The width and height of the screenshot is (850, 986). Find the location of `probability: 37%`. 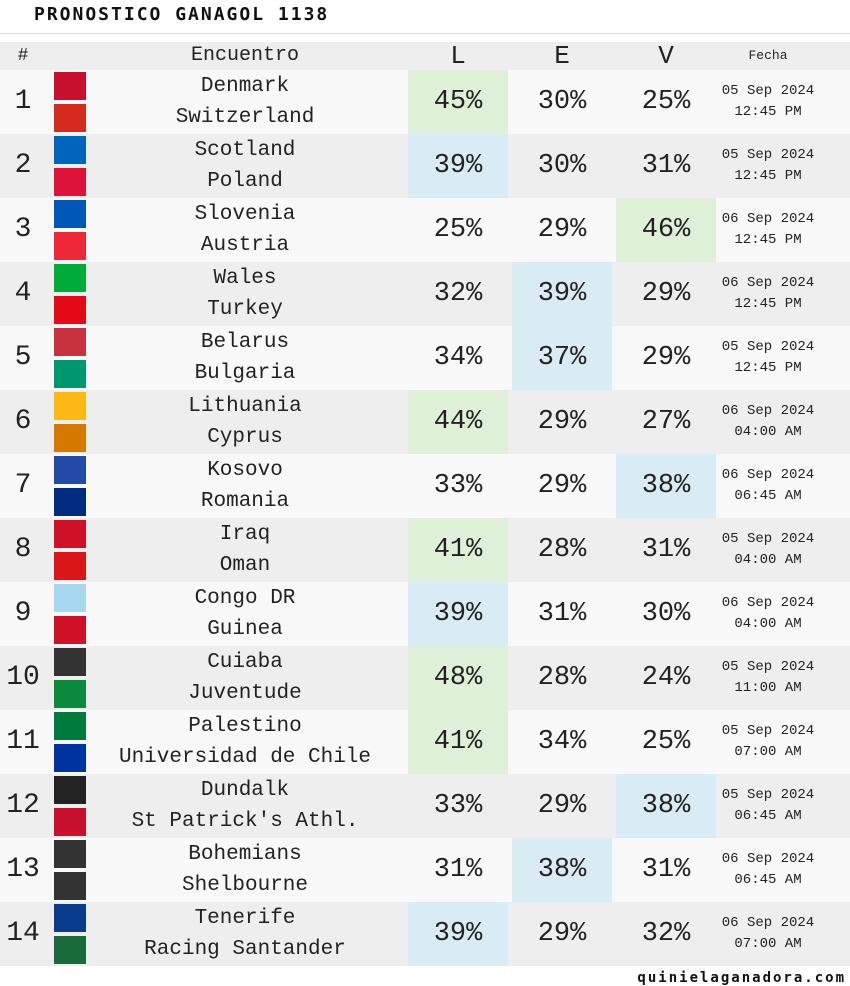

probability: 37% is located at coordinates (562, 358).